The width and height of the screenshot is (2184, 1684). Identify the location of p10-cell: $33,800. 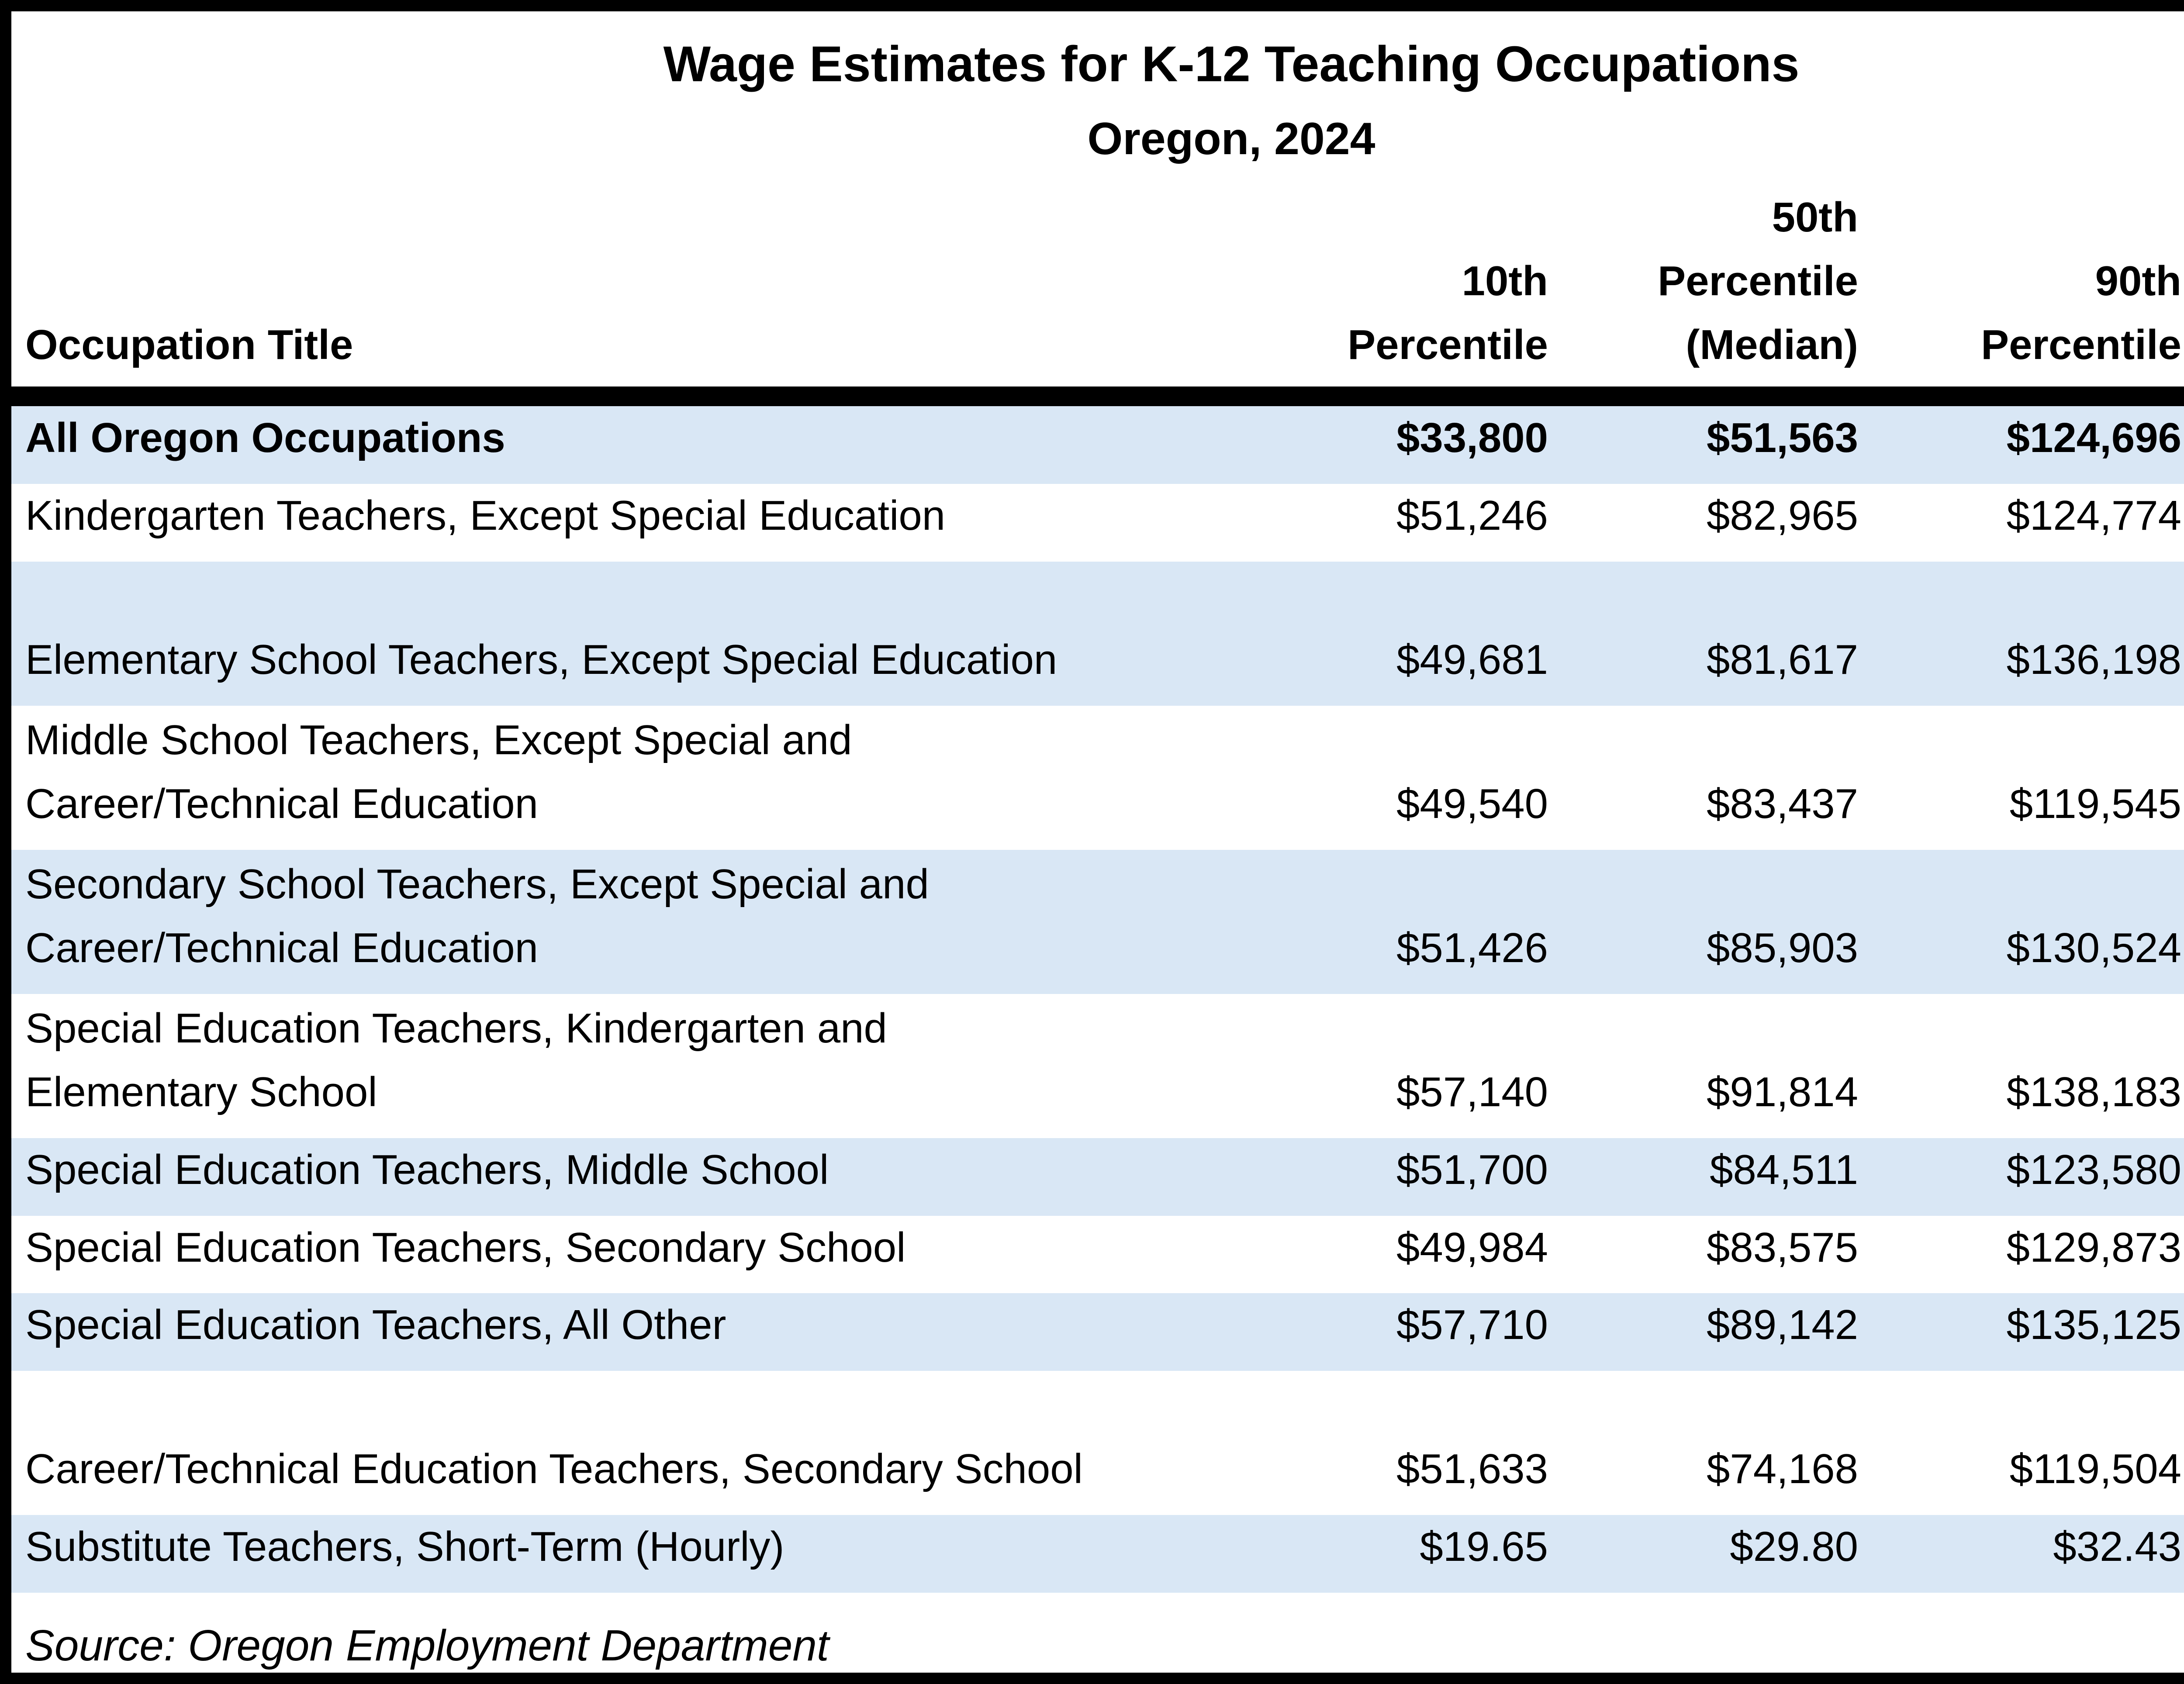
(1472, 437).